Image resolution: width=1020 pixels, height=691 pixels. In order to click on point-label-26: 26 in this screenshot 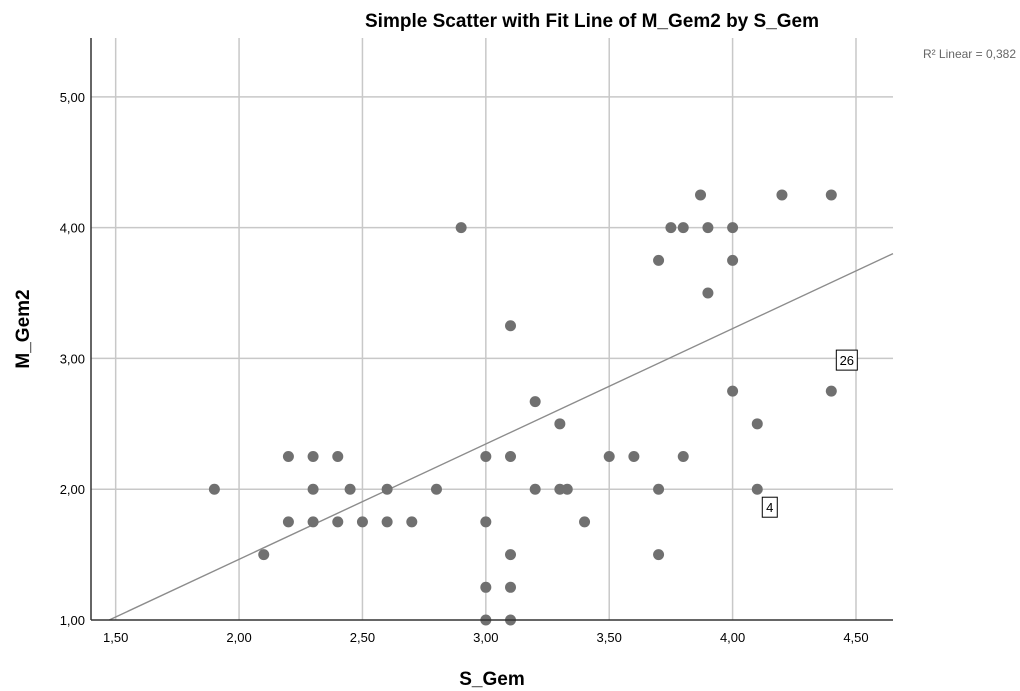, I will do `click(846, 360)`.